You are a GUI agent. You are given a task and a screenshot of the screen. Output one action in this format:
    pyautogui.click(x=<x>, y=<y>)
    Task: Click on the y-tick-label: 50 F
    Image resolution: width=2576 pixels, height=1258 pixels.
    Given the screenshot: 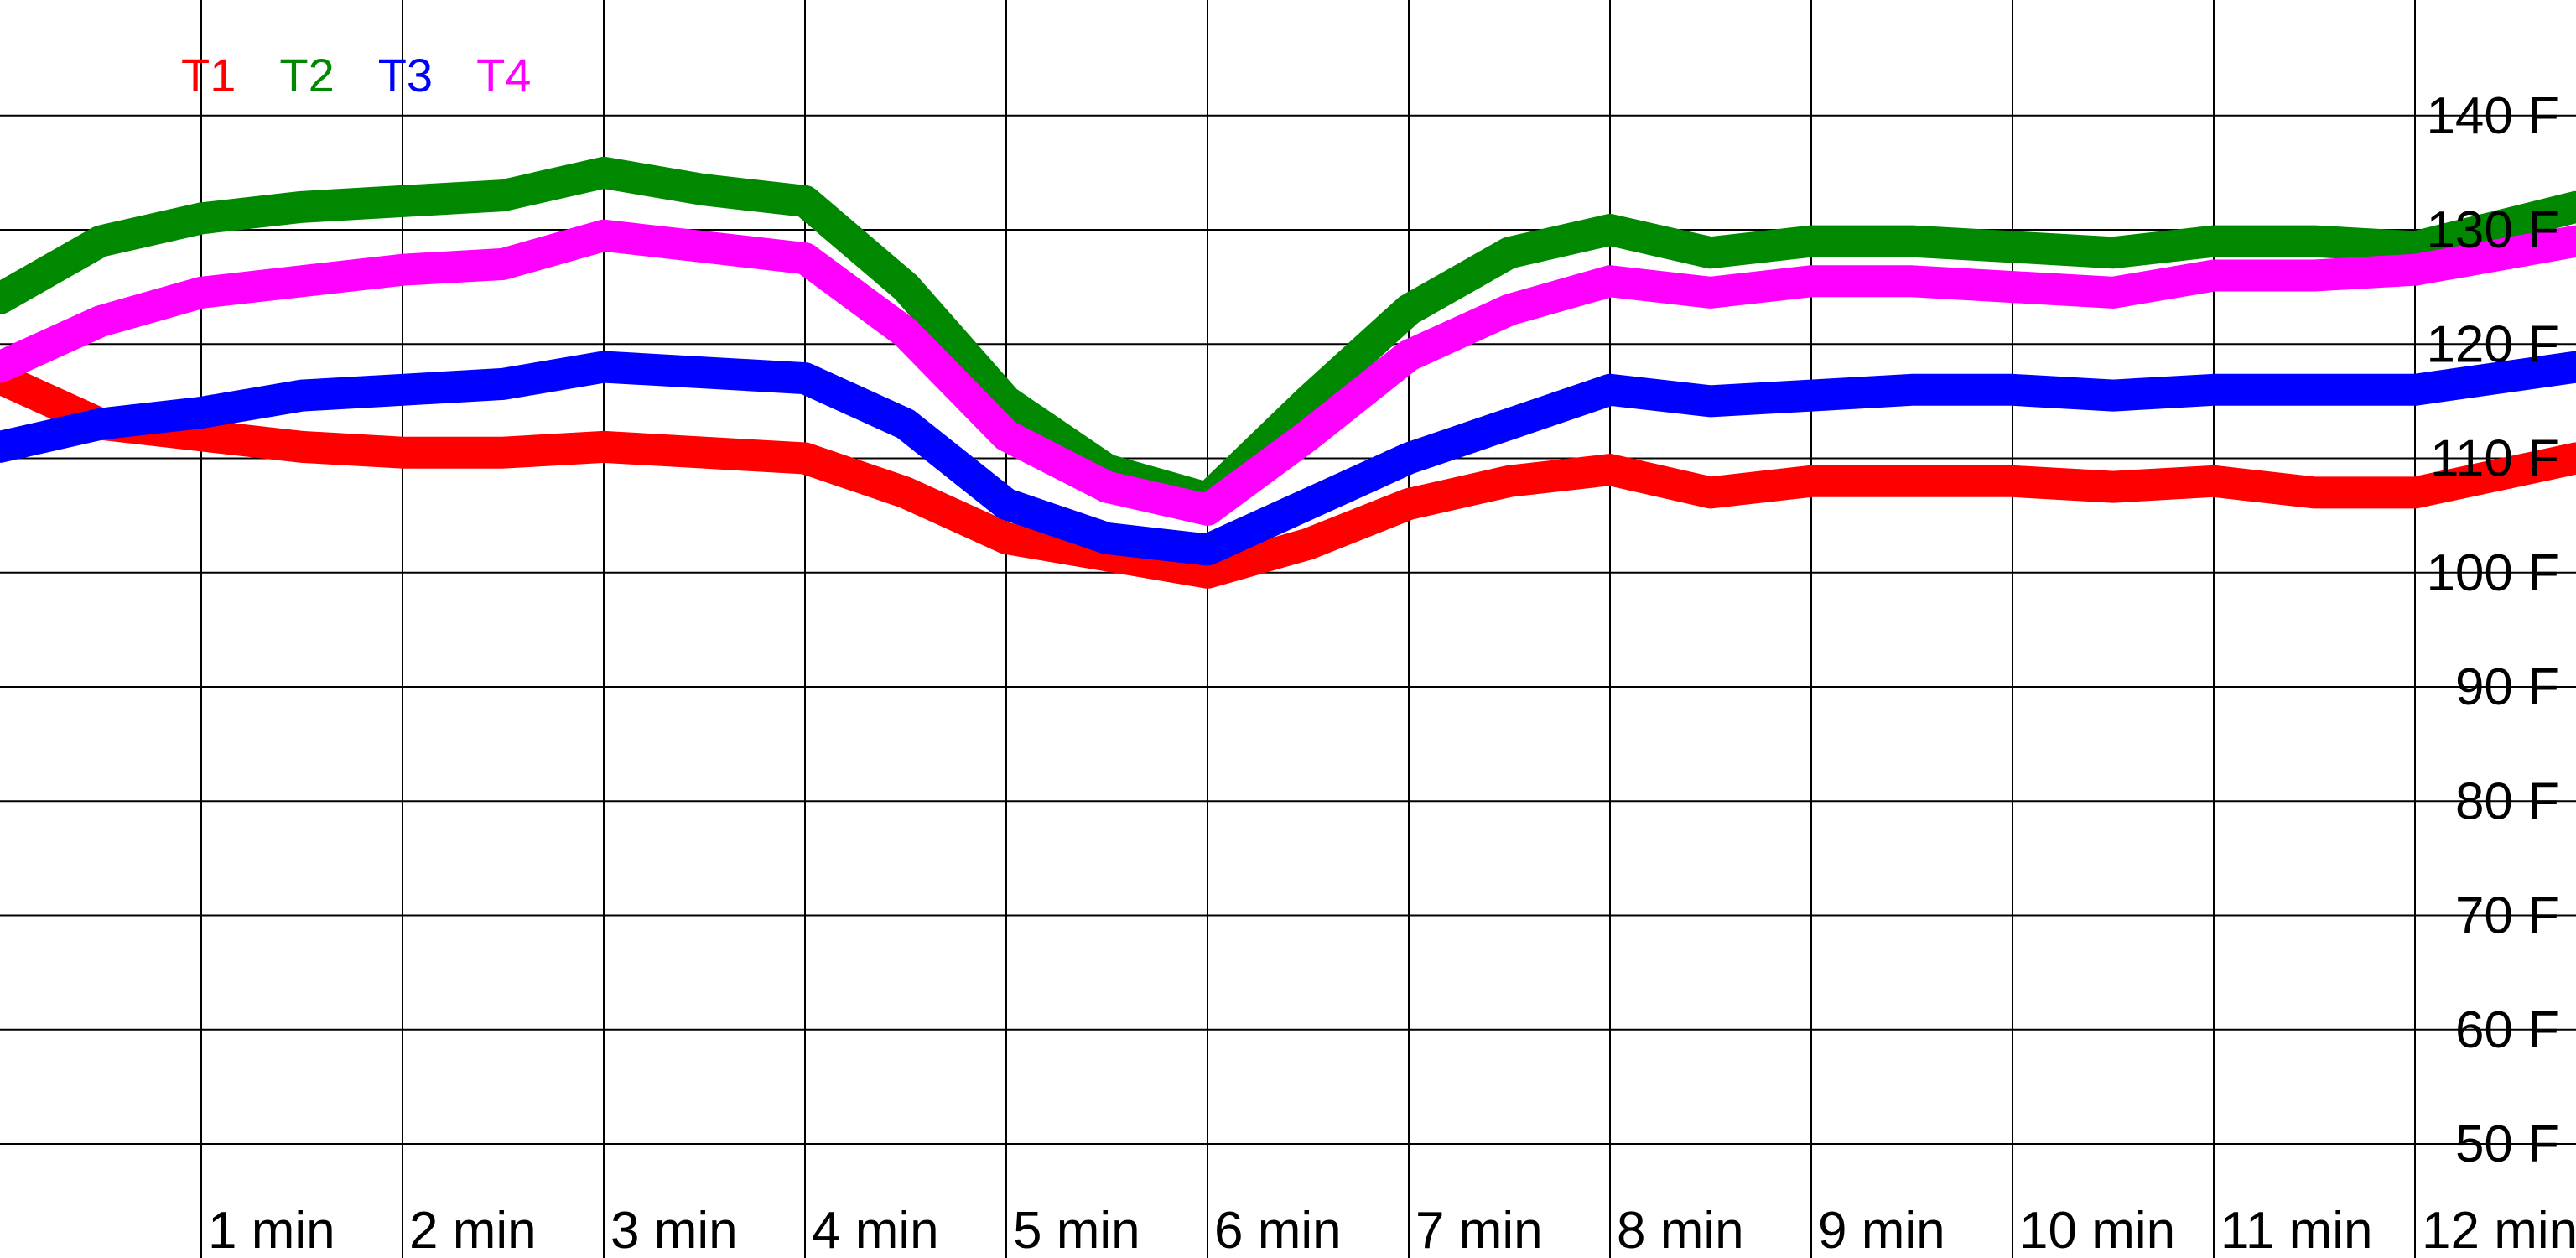 What is the action you would take?
    pyautogui.click(x=2507, y=1144)
    